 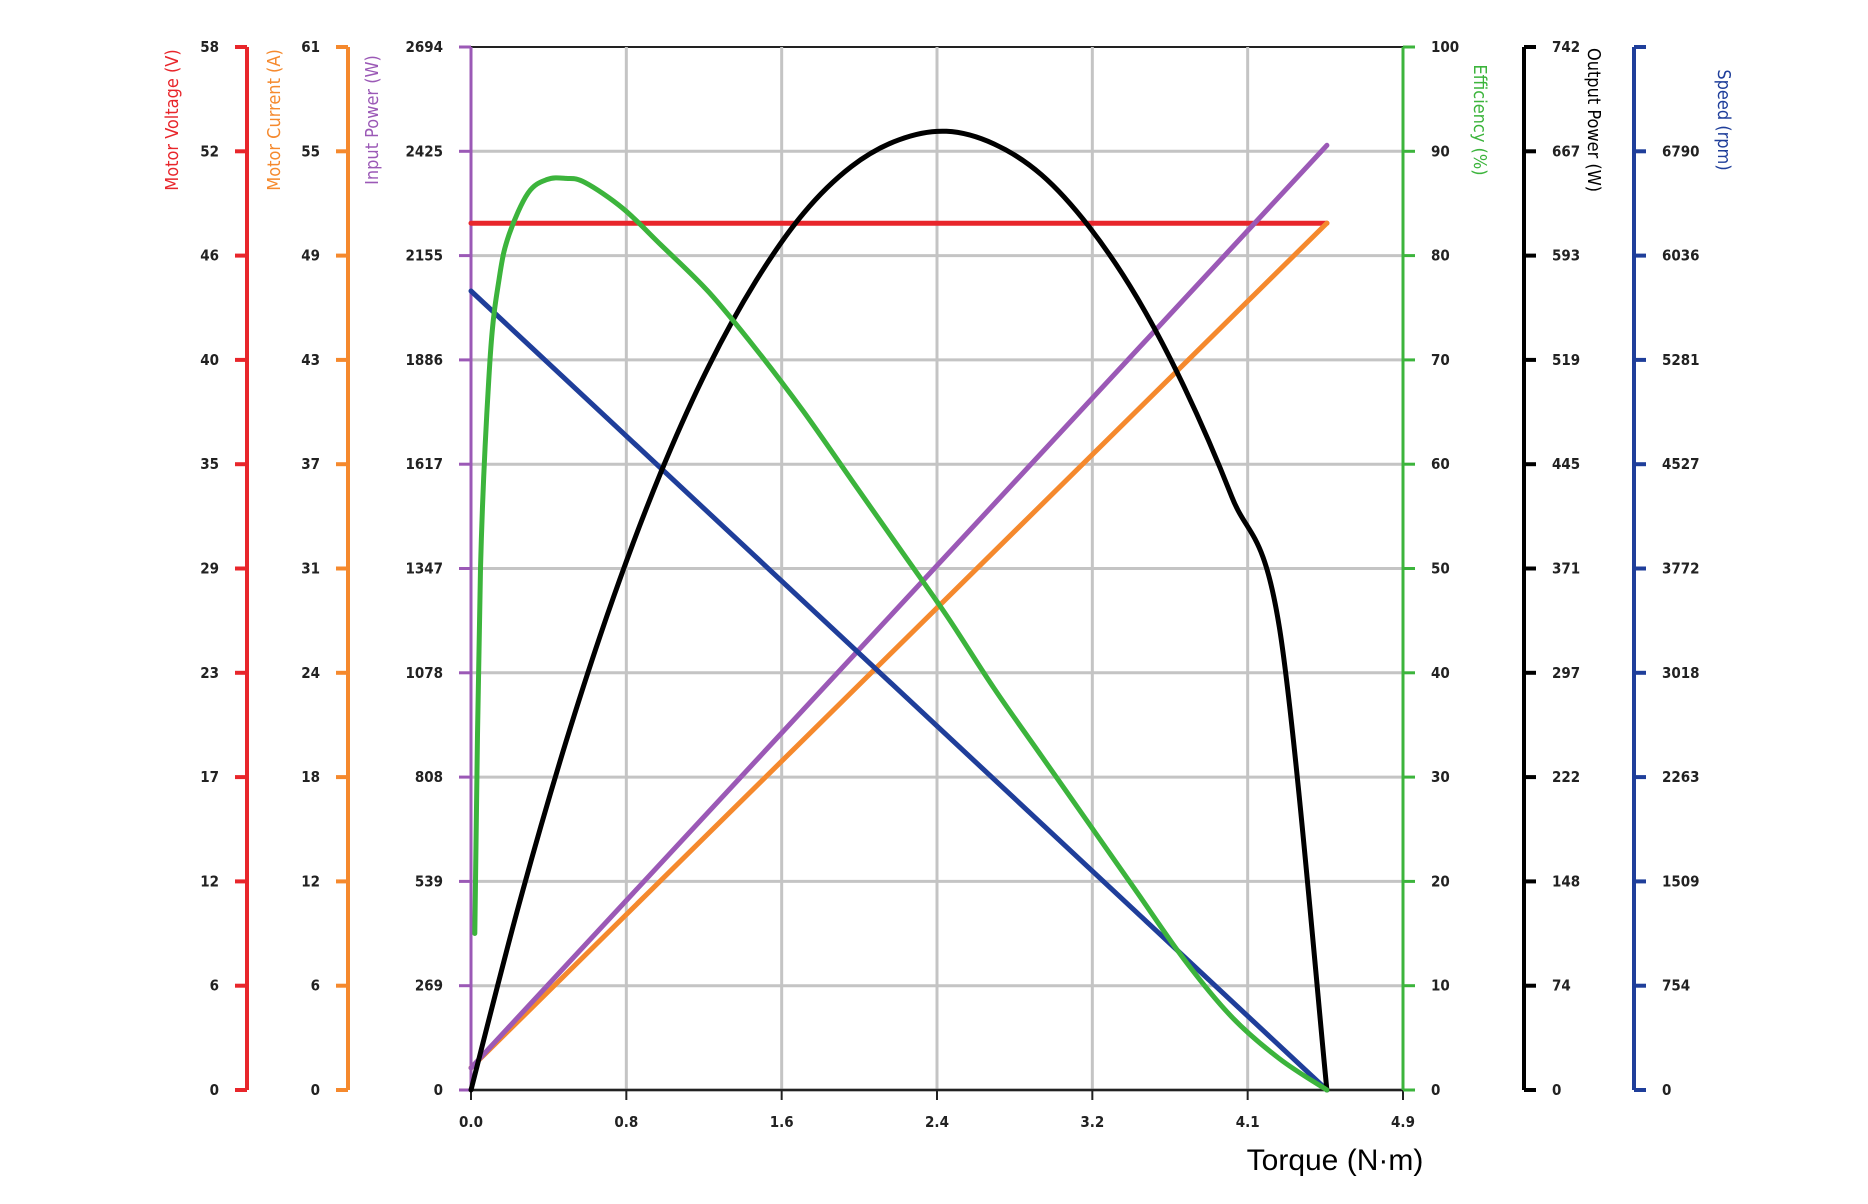 What do you see at coordinates (172, 119) in the screenshot?
I see `y-axis-title-voltage: Motor Voltage (V)` at bounding box center [172, 119].